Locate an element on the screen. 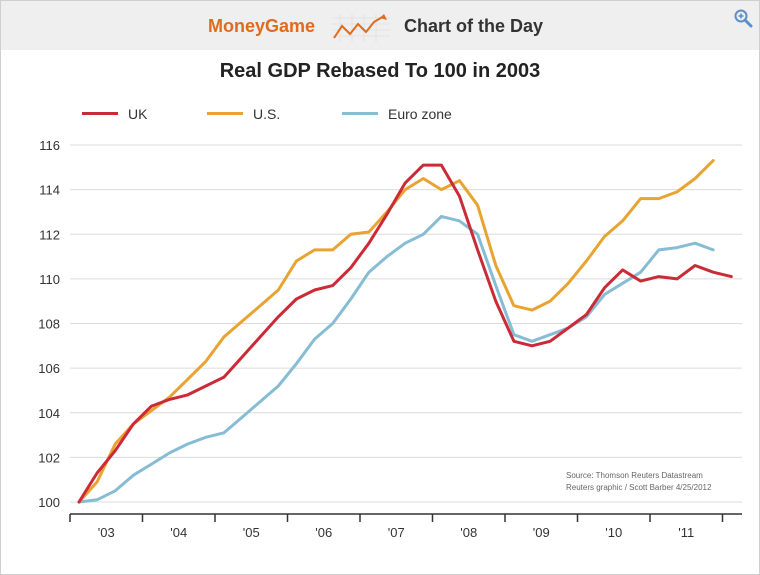 This screenshot has width=760, height=575. rising-chart-icon is located at coordinates (361, 28).